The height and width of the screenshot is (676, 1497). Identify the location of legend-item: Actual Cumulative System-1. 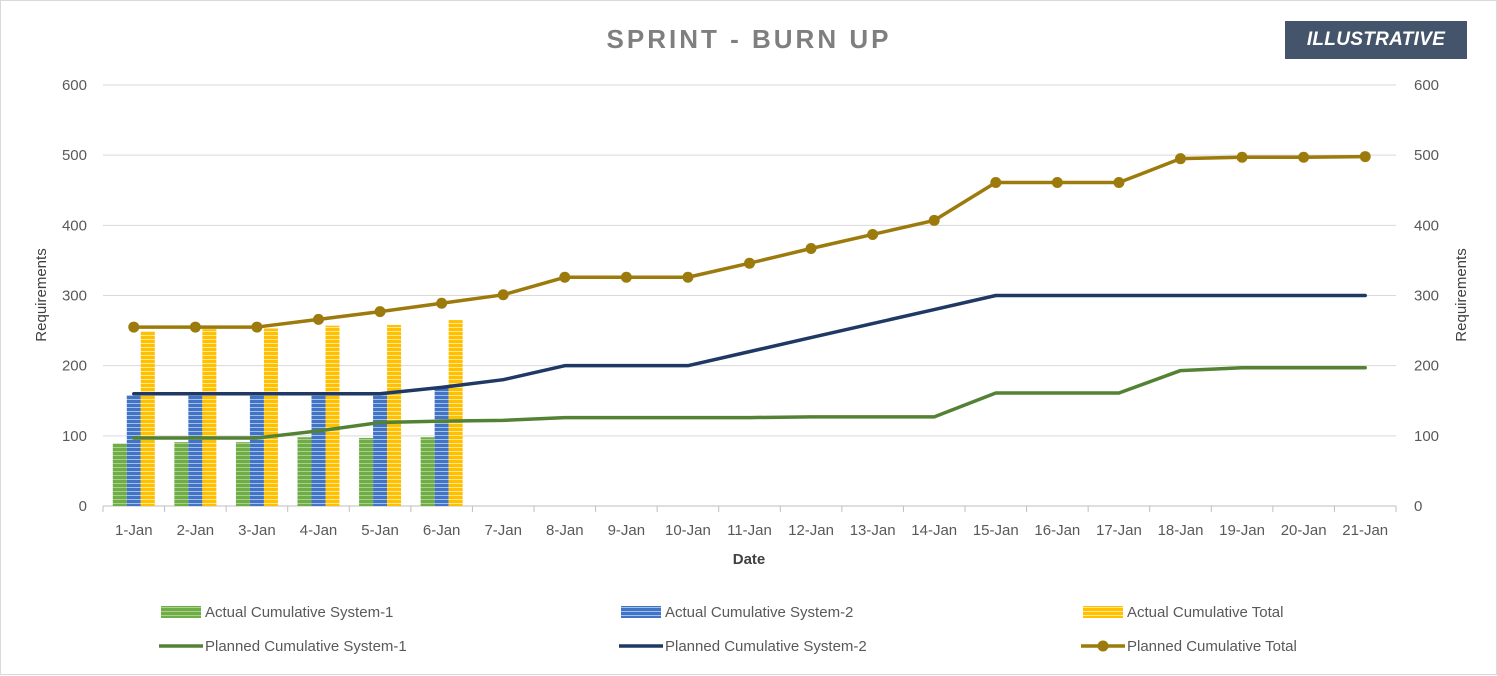
(277, 612).